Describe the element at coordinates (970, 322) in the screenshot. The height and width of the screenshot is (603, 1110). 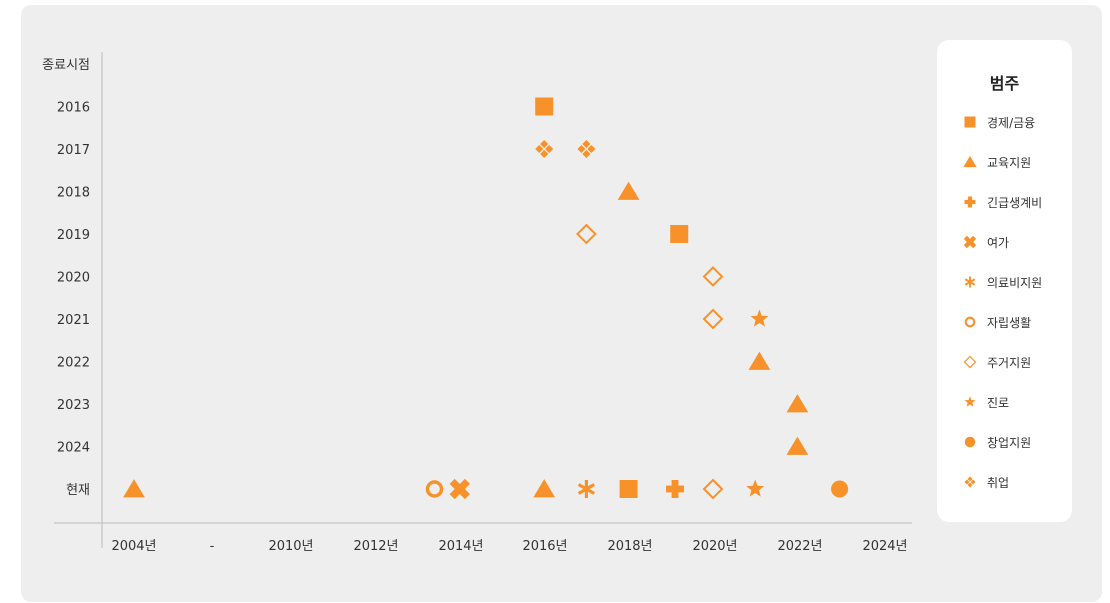
I see `ring-icon` at that location.